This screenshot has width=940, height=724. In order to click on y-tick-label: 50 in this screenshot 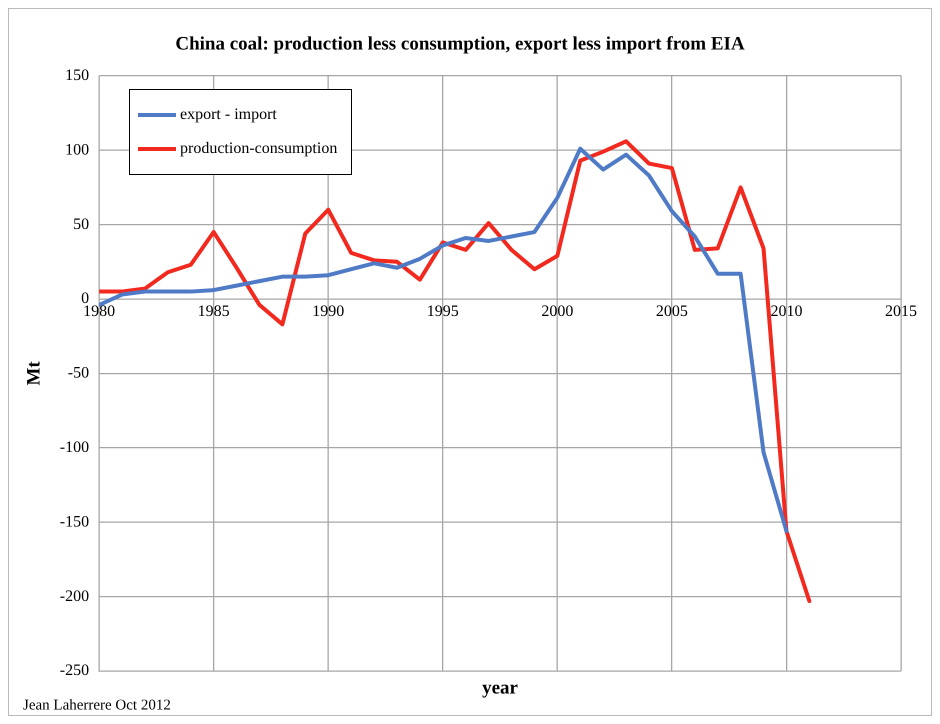, I will do `click(81, 224)`.